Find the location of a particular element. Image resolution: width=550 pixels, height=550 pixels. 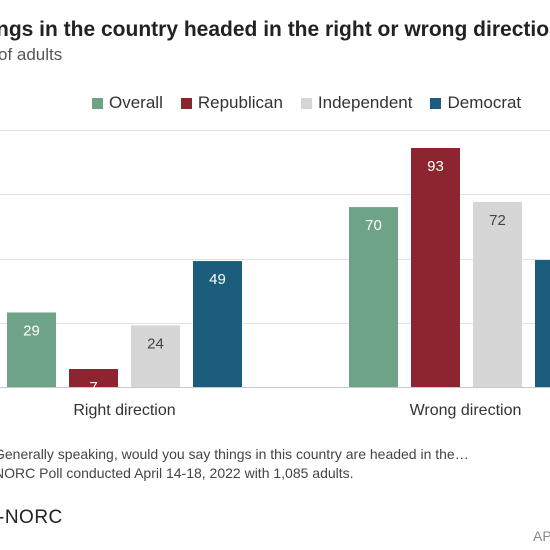

source-logo: -NORC is located at coordinates (31, 517).